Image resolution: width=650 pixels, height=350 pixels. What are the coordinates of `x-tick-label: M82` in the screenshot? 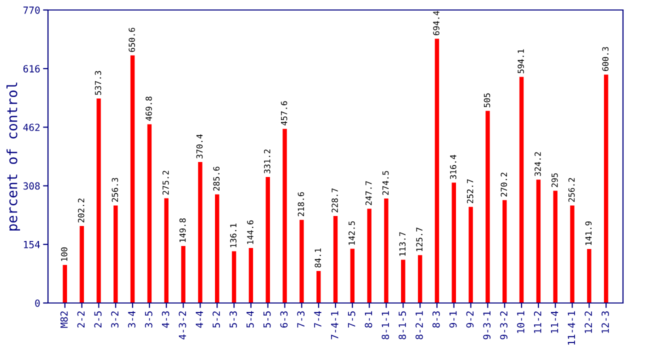 It's located at (64, 319).